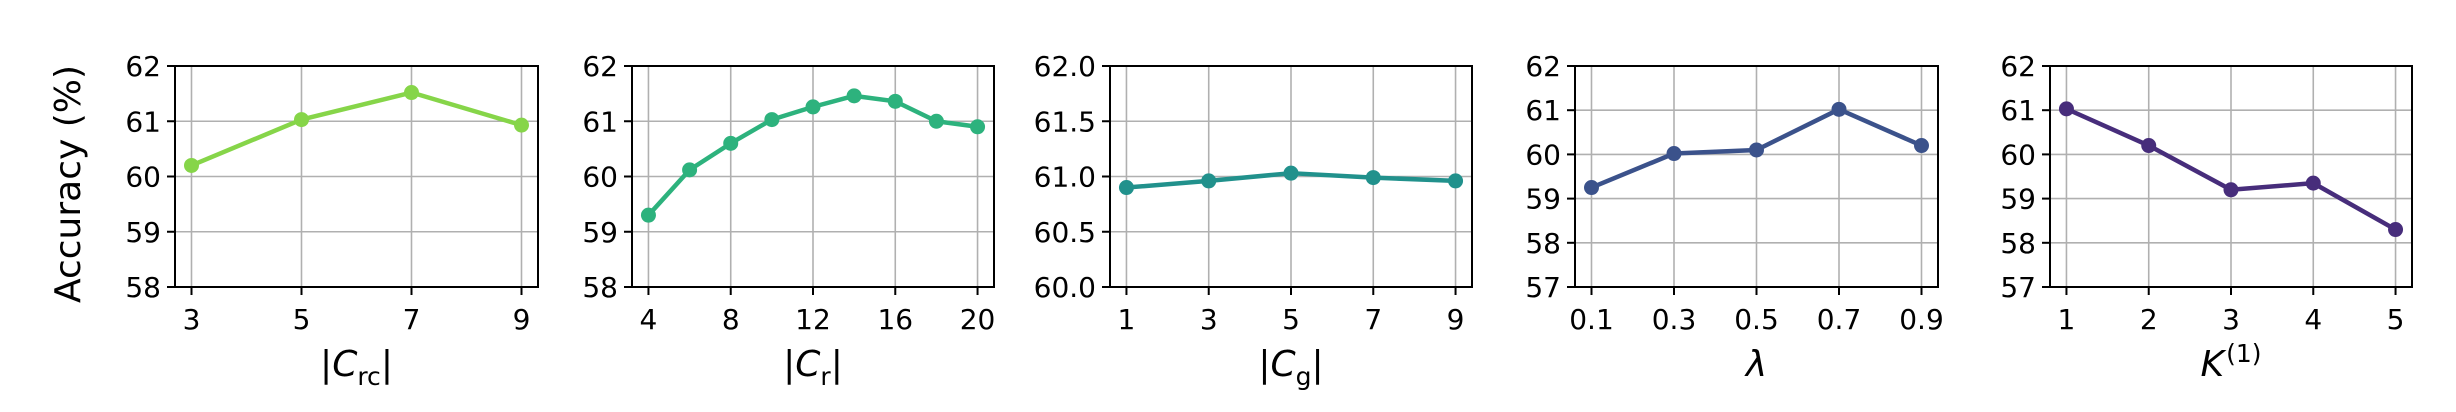 The height and width of the screenshot is (412, 2456). I want to click on x-axis-label: K(1), so click(2230, 362).